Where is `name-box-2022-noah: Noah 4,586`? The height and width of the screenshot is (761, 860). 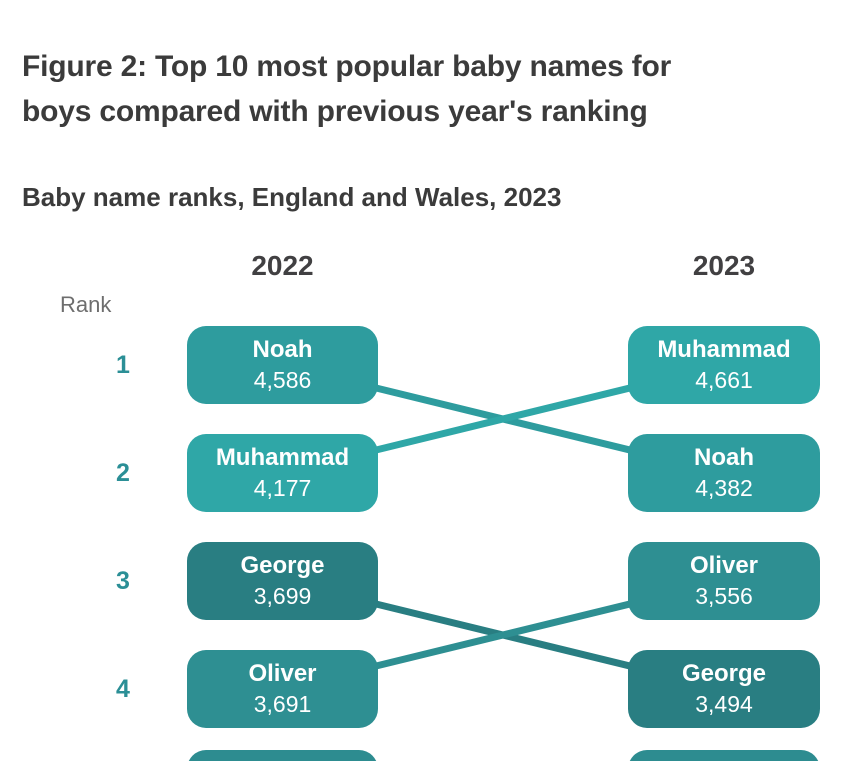
name-box-2022-noah: Noah 4,586 is located at coordinates (282, 365).